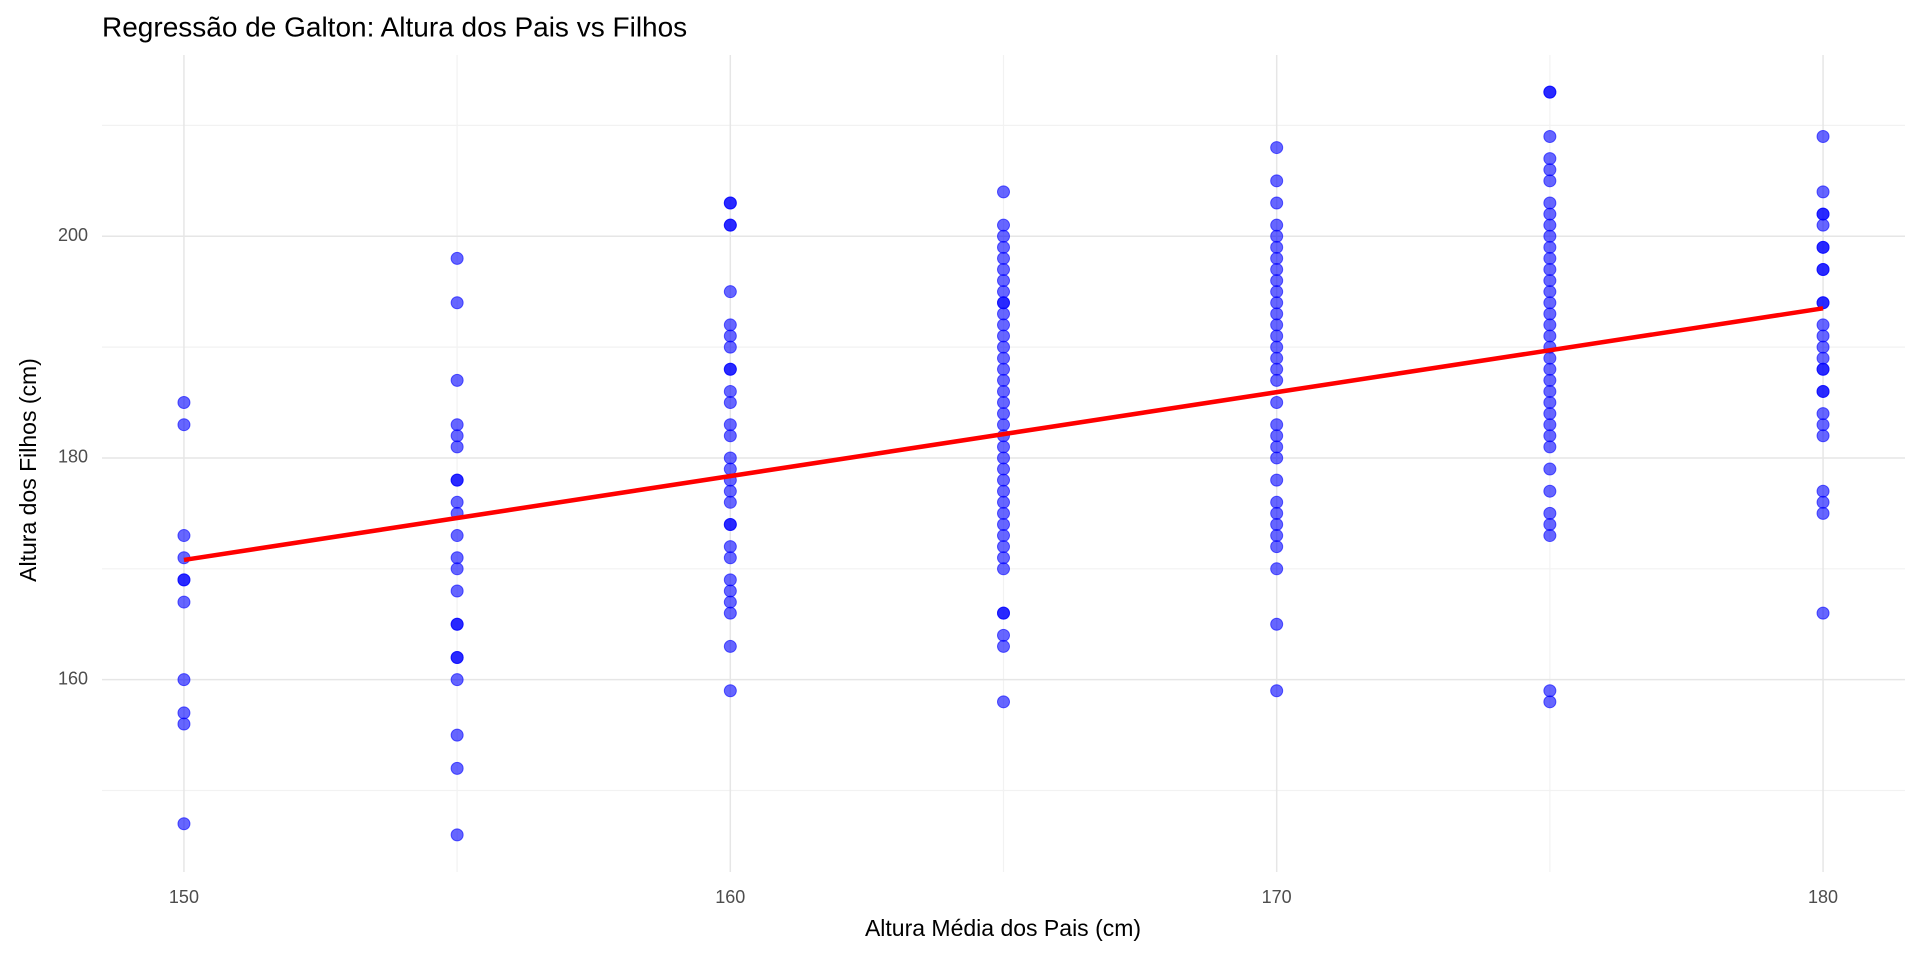 This screenshot has height=960, width=1920. What do you see at coordinates (73, 235) in the screenshot?
I see `y-tick-label: 200` at bounding box center [73, 235].